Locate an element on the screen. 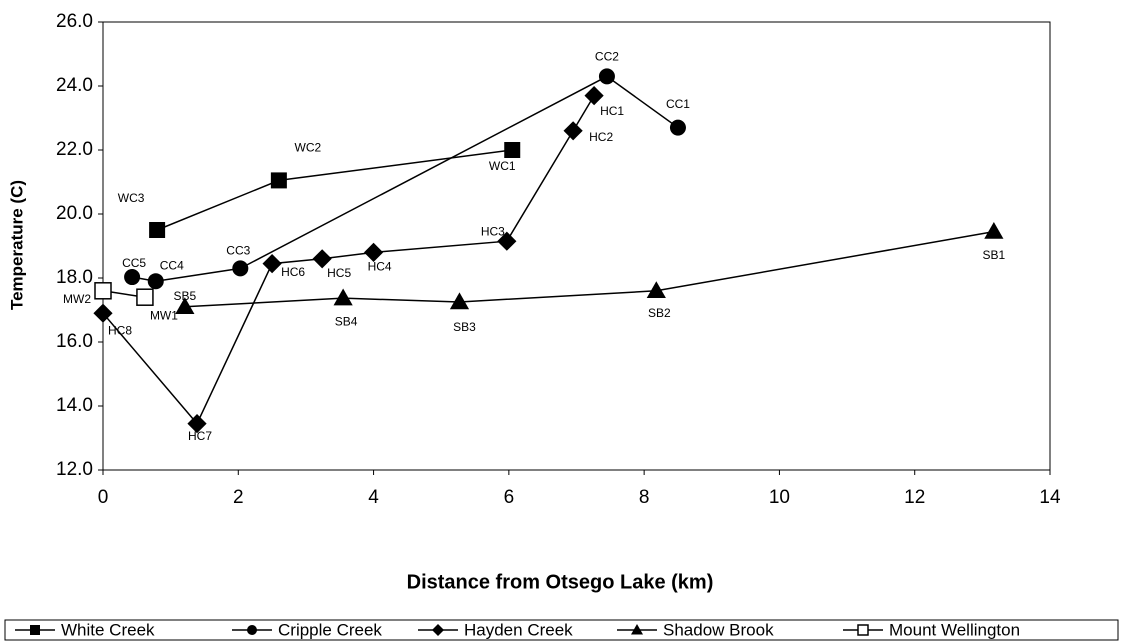 The height and width of the screenshot is (642, 1124). point-label: MW1 is located at coordinates (164, 315).